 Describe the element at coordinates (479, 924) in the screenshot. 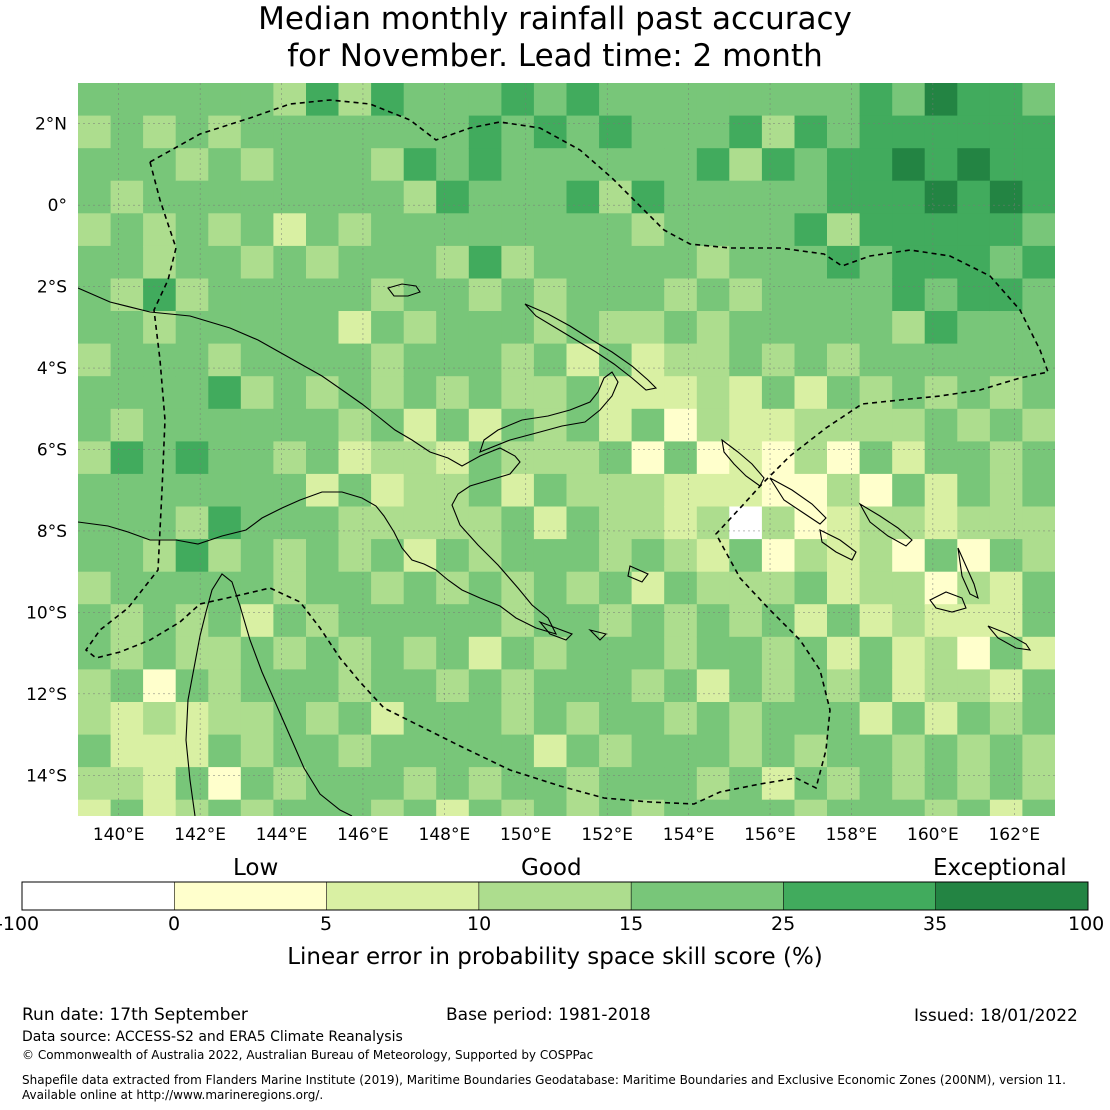

I see `colorbar-label-10: 10` at that location.